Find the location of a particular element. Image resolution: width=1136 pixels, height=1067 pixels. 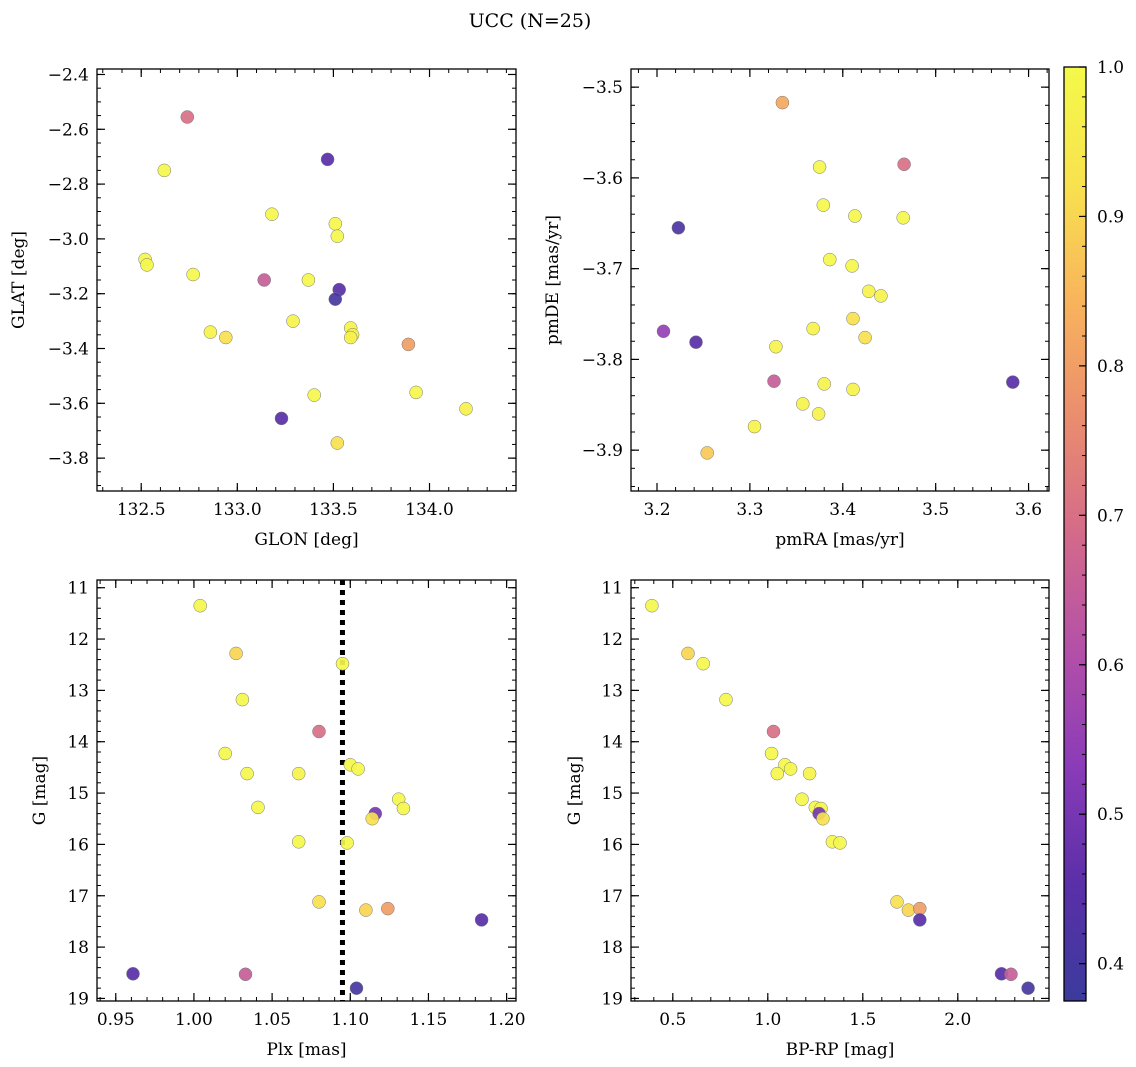

x-tick-label: 1.5 is located at coordinates (862, 1020).